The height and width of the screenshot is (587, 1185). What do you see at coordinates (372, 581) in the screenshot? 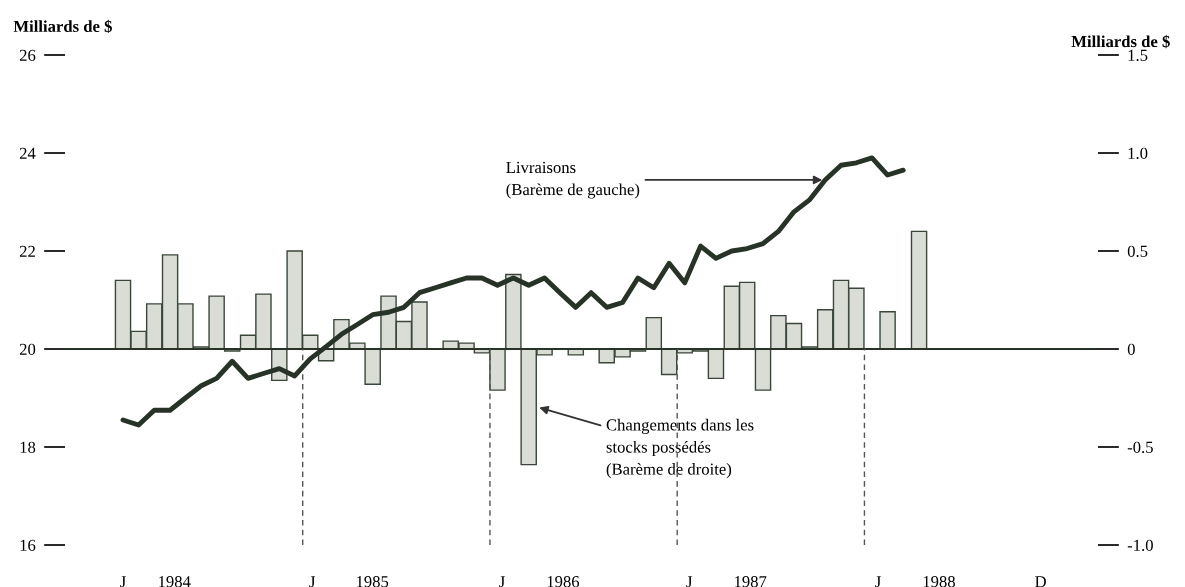
I see `x-tick-label: 1985` at bounding box center [372, 581].